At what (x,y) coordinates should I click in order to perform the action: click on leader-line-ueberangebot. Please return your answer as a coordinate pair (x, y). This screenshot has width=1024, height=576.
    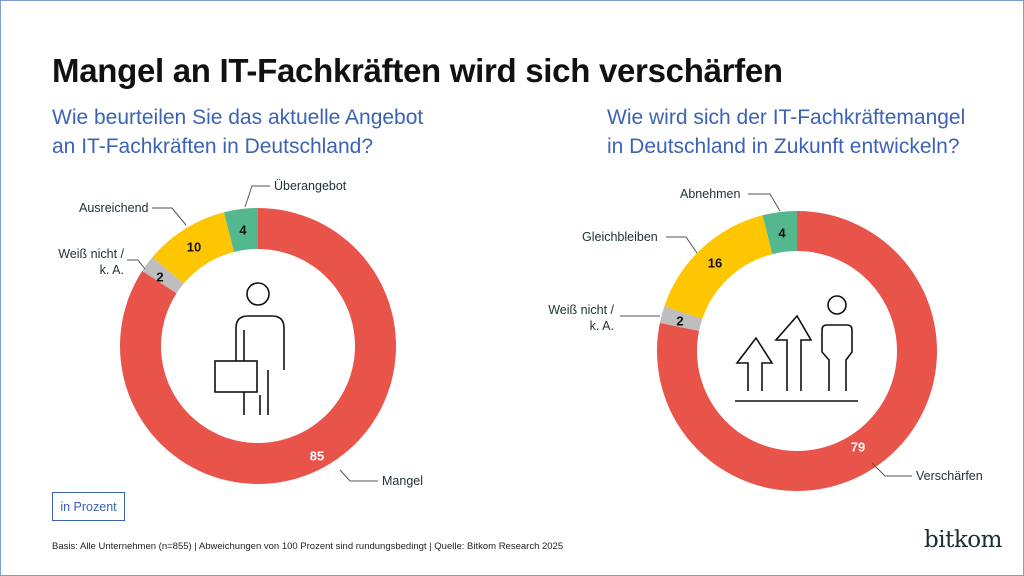
    Looking at the image, I should click on (257, 196).